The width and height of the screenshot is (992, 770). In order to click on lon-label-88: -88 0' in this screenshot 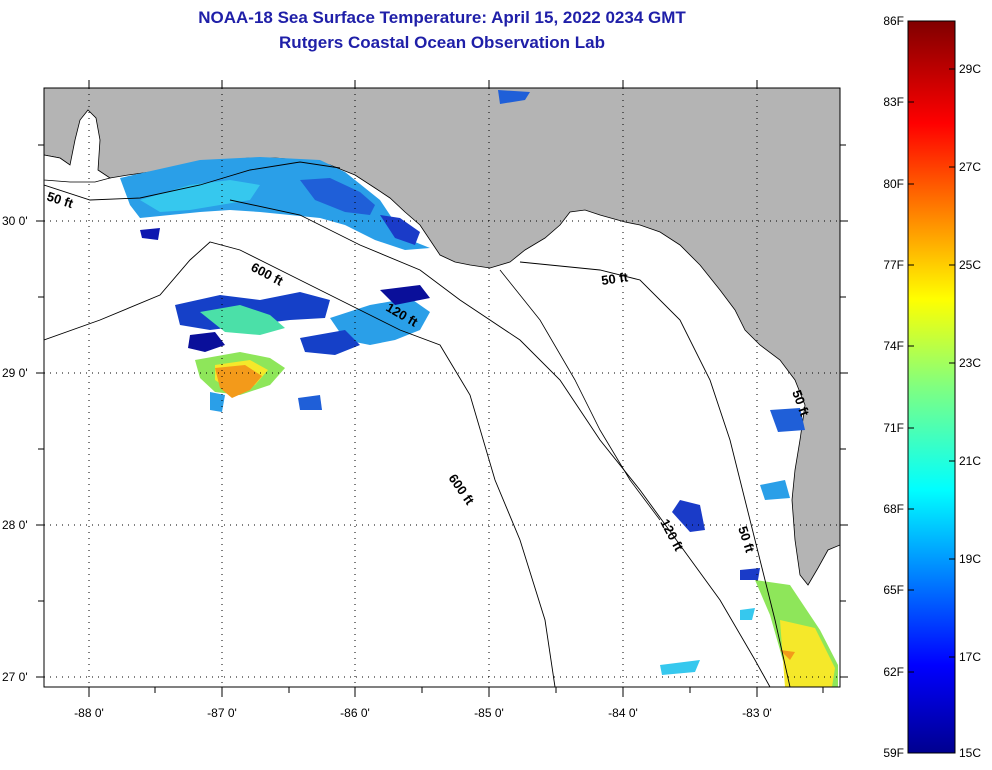, I will do `click(89, 713)`.